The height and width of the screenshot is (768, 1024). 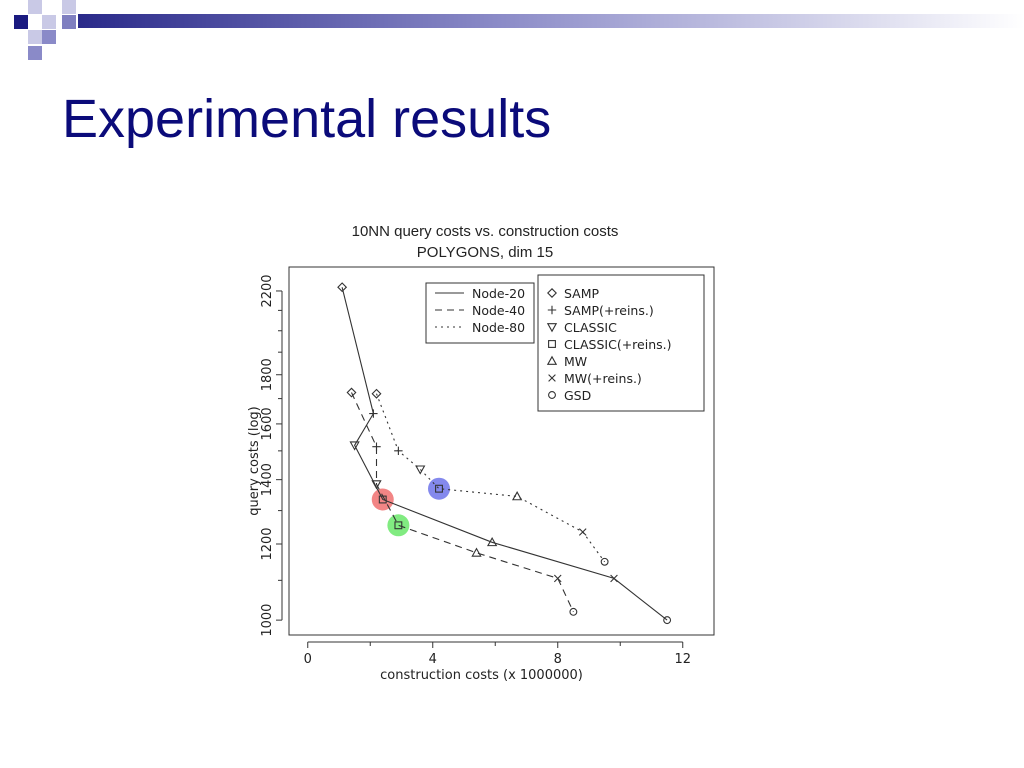 I want to click on header-gradient-bar, so click(x=551, y=21).